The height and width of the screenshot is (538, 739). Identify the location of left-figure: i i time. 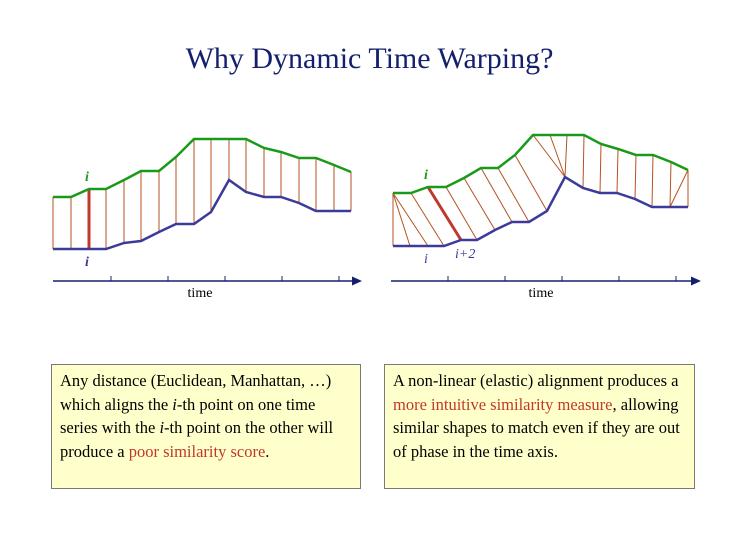
(207, 219).